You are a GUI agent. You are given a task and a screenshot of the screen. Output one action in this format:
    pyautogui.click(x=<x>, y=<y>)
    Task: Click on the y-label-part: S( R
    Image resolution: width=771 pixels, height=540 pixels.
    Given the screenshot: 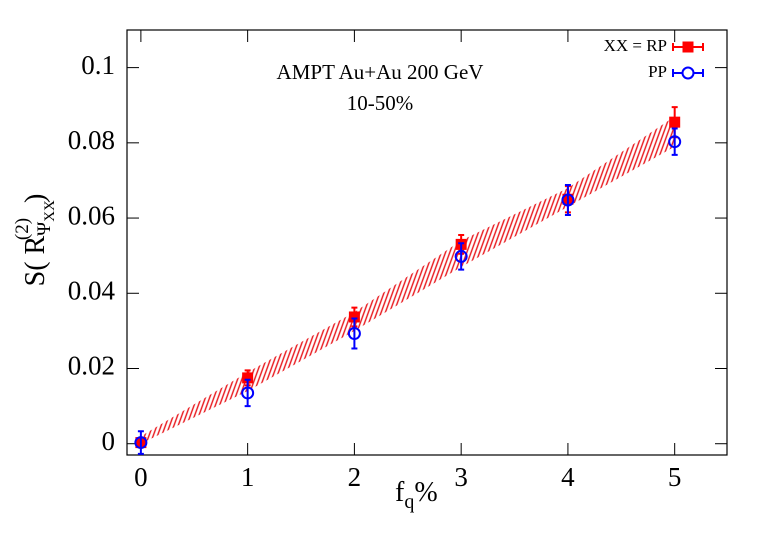 What is the action you would take?
    pyautogui.click(x=35, y=260)
    